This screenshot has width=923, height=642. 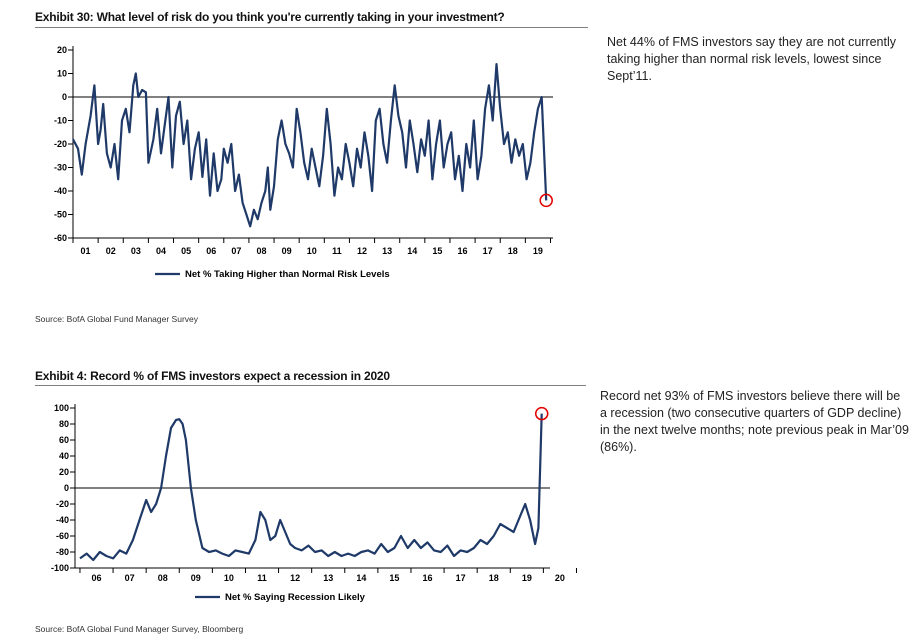 I want to click on y-tick-label: 100, so click(x=61, y=408).